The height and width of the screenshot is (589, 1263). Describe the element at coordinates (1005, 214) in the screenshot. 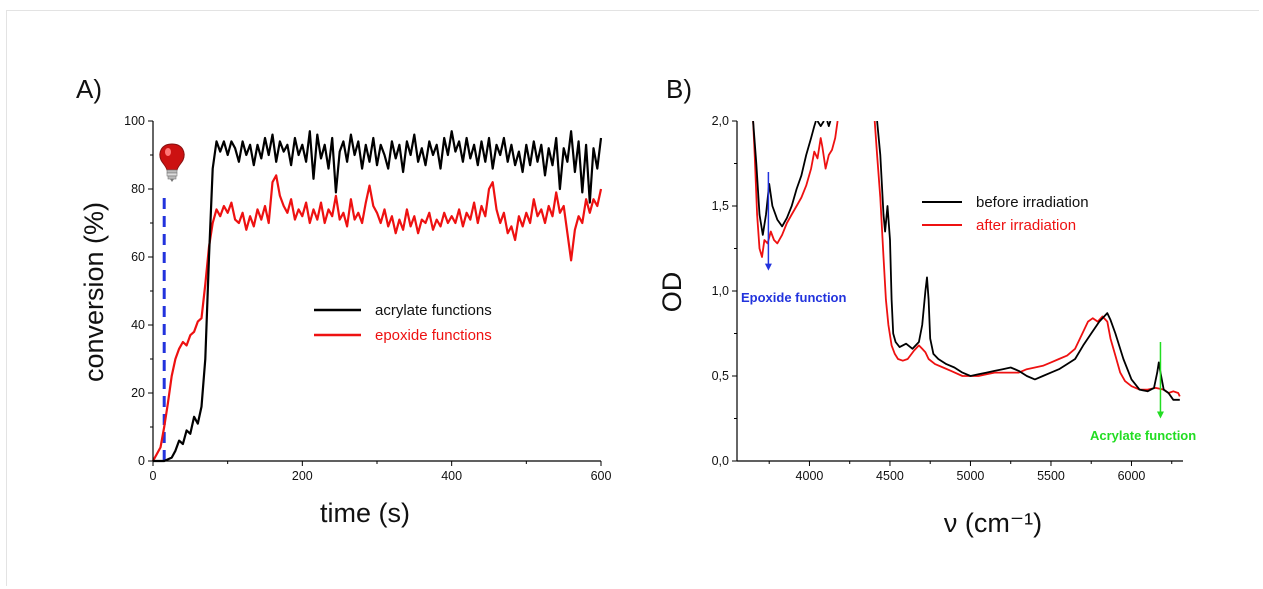

I see `panel-b-legend: before irradiation after irradiation` at that location.